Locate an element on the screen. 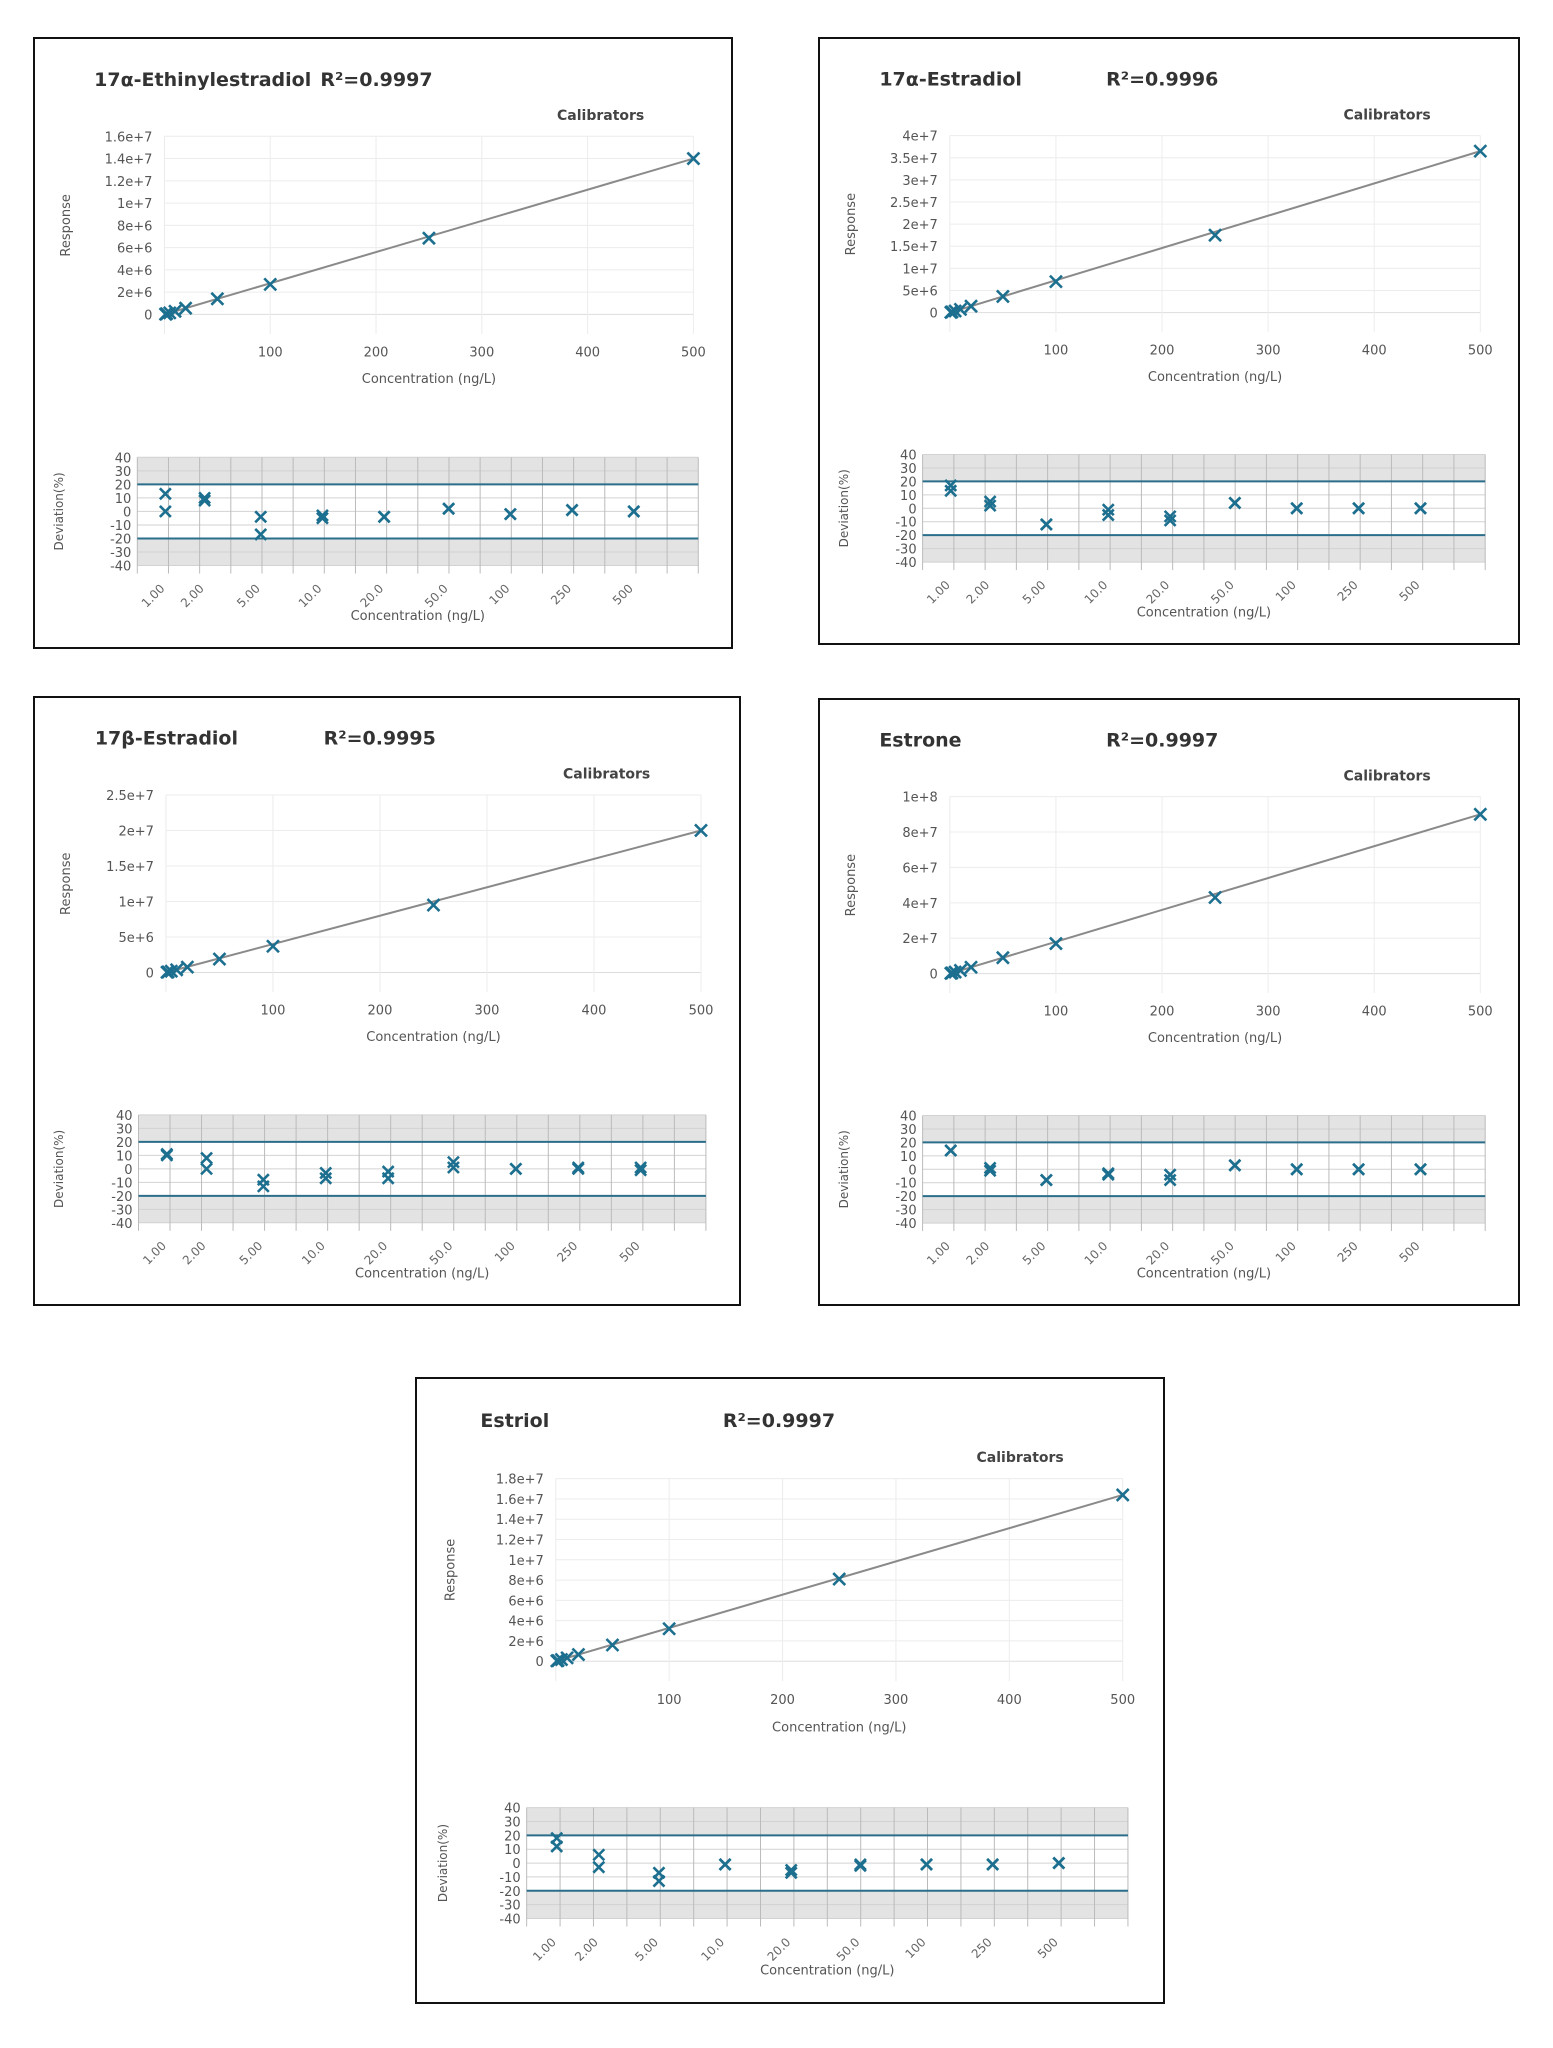 The height and width of the screenshot is (2048, 1553). deviation-x-tick-label: 5.00 is located at coordinates (1034, 592).